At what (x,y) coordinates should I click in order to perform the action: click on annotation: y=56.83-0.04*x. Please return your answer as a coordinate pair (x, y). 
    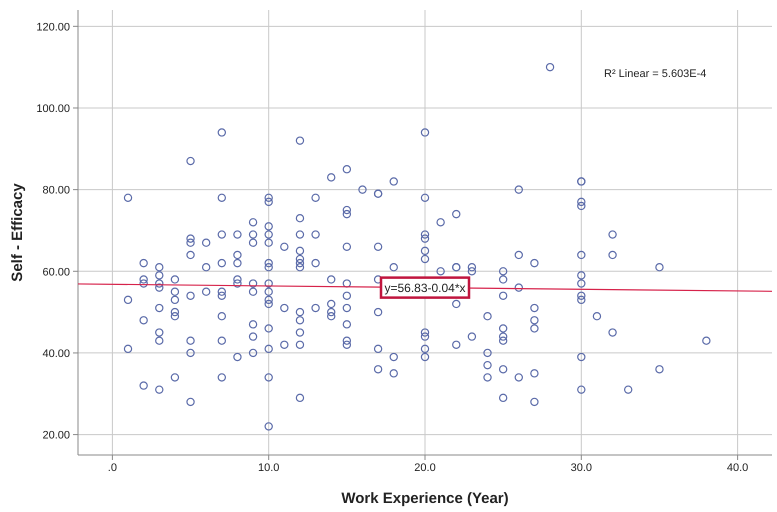
    Looking at the image, I should click on (425, 288).